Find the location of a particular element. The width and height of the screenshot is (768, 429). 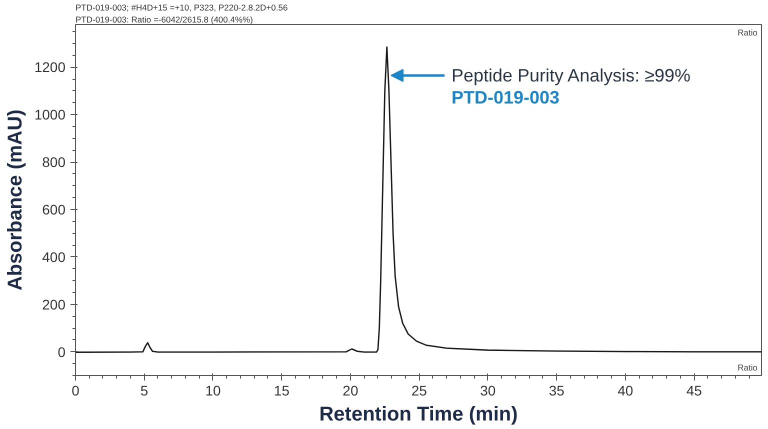

x-tick-label: 5 is located at coordinates (144, 390).